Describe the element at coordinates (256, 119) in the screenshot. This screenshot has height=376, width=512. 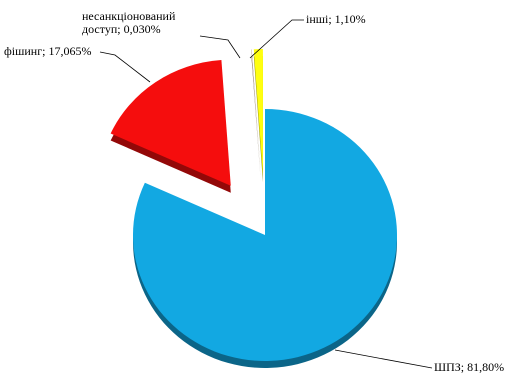
I see `slice-side` at that location.